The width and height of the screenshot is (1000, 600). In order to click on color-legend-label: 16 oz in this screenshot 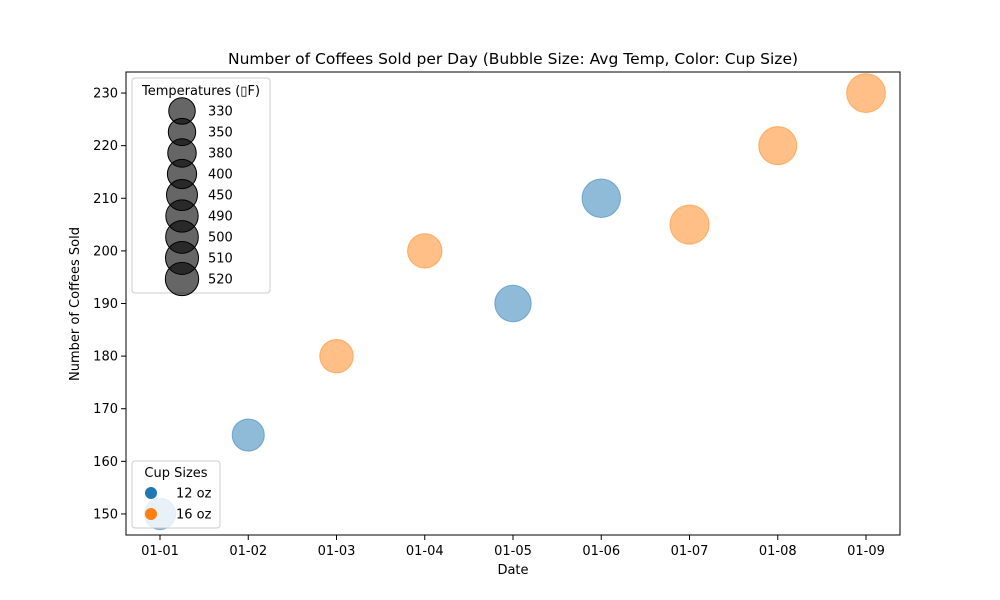, I will do `click(194, 515)`.